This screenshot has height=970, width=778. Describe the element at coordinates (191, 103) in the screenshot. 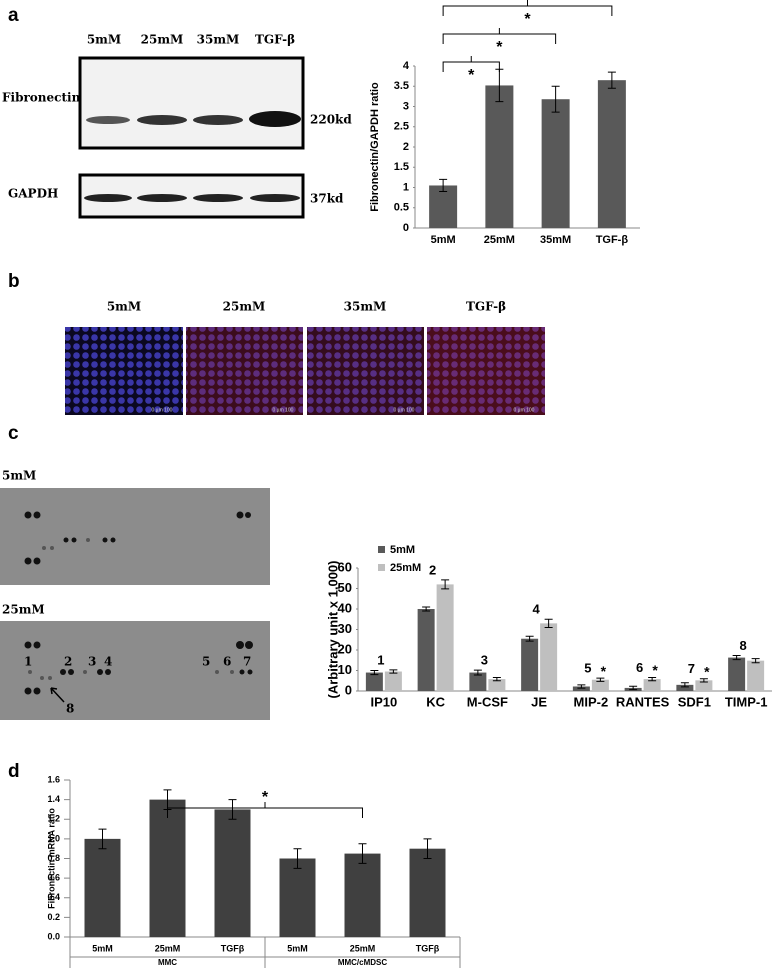

I see `blot-frame` at that location.